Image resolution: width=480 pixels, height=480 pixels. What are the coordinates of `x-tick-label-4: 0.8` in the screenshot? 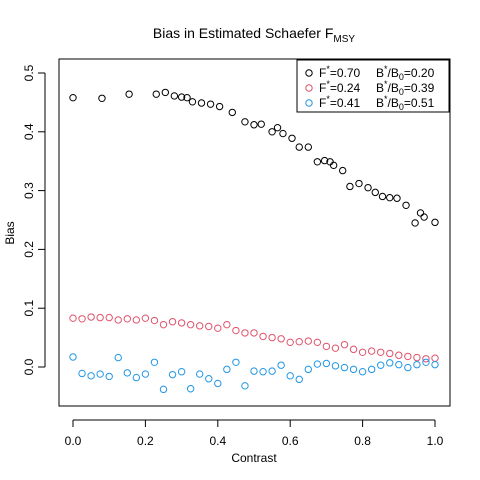 It's located at (362, 441).